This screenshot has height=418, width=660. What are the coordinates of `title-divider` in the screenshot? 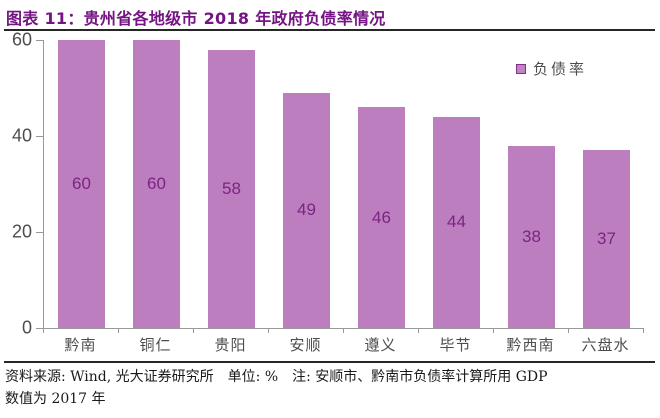 It's located at (329, 30).